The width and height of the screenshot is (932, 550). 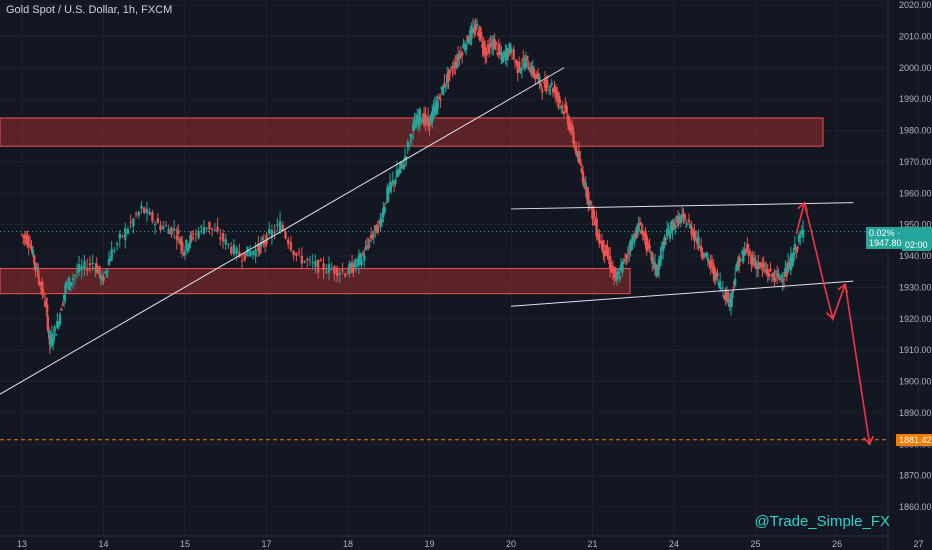 What do you see at coordinates (916, 245) in the screenshot?
I see `countdown-tag: 02:00` at bounding box center [916, 245].